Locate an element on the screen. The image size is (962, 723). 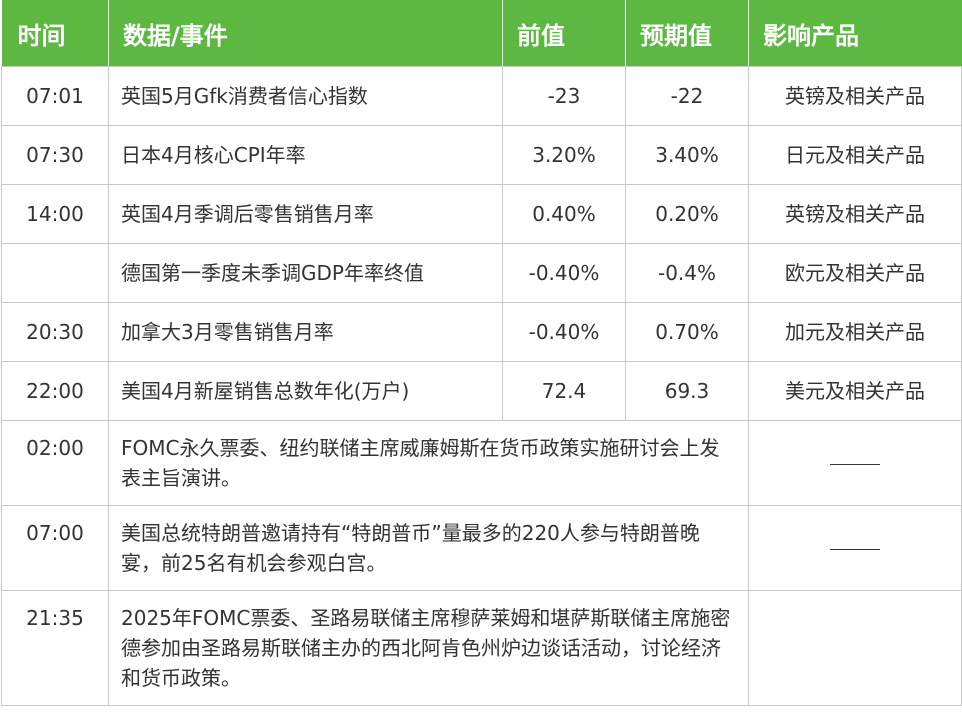
header-row: 时间 数据/事件 前值 预期值 影响产品 is located at coordinates (481, 33).